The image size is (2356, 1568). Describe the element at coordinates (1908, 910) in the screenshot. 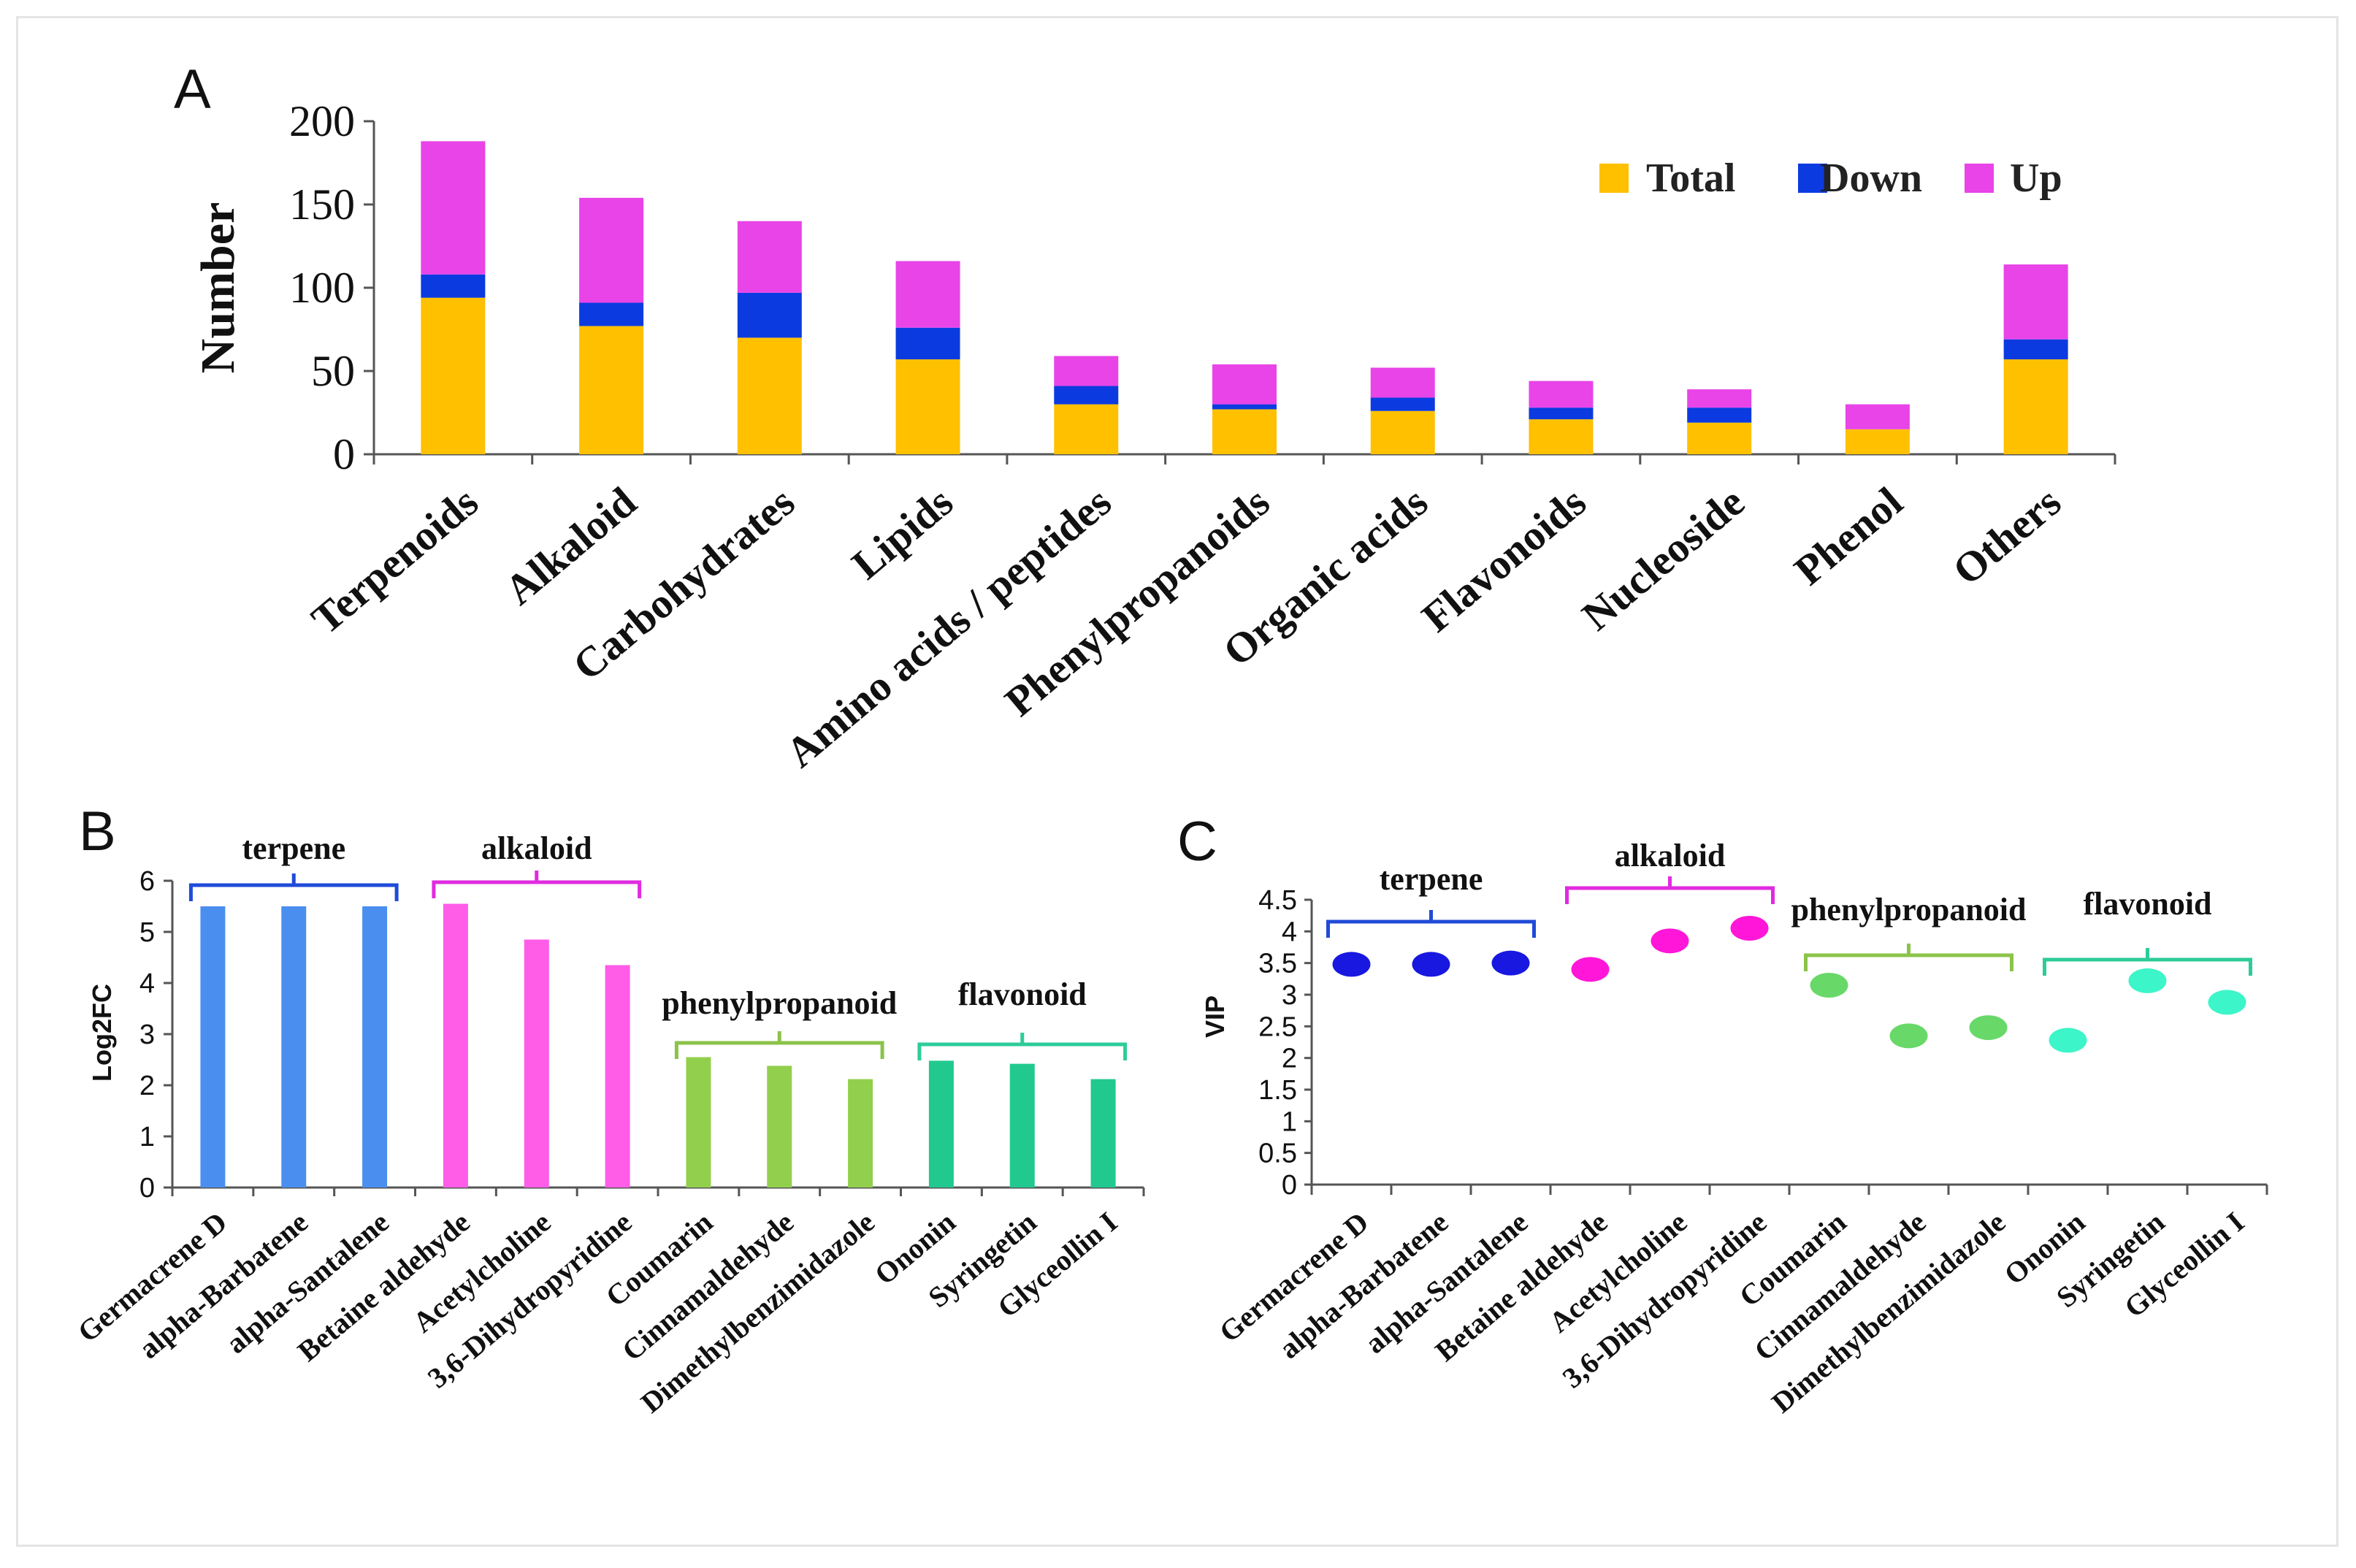

I see `group-label: phenylpropanoid` at that location.